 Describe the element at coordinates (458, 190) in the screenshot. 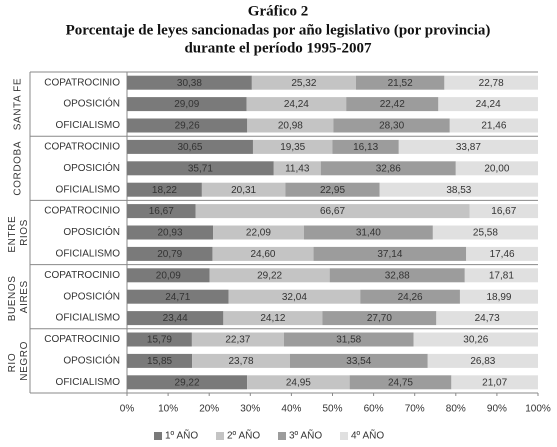

I see `data-label: 38,53` at that location.